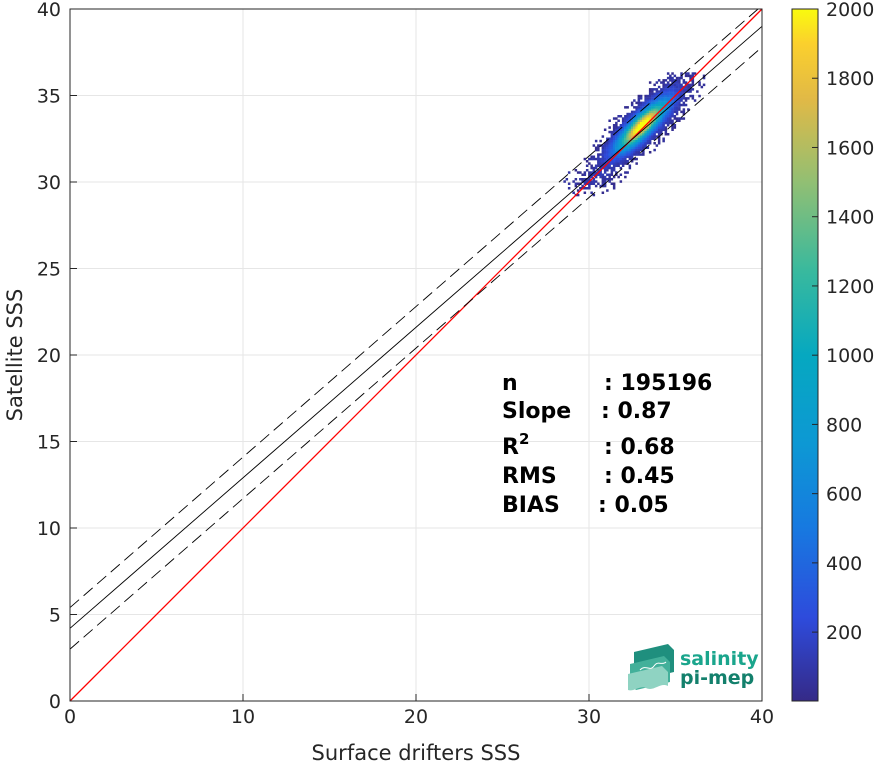  Describe the element at coordinates (49, 356) in the screenshot. I see `y-tick-label: 20` at that location.